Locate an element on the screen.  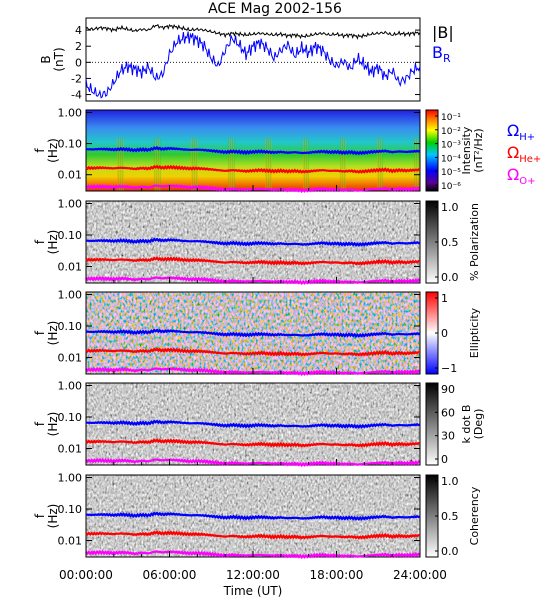
colorbar-tick-label: 60 is located at coordinates (448, 412).